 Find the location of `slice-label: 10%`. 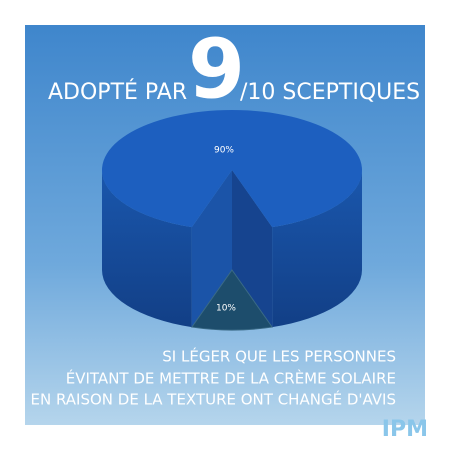

slice-label: 10% is located at coordinates (226, 309).